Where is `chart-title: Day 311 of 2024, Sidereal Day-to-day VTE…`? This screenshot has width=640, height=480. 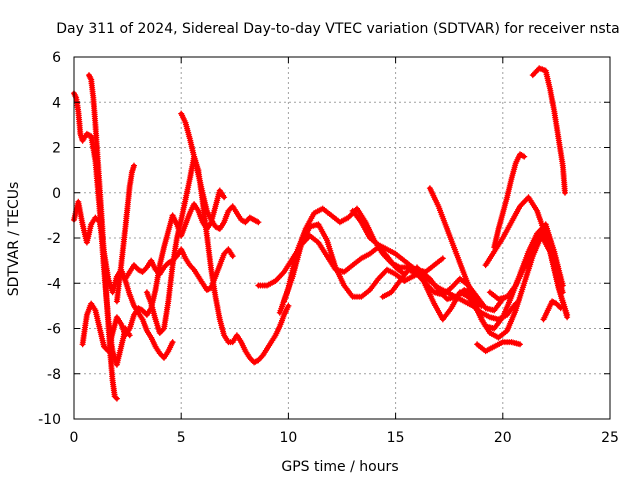 chart-title: Day 311 of 2024, Sidereal Day-to-day VTE… is located at coordinates (337, 29).